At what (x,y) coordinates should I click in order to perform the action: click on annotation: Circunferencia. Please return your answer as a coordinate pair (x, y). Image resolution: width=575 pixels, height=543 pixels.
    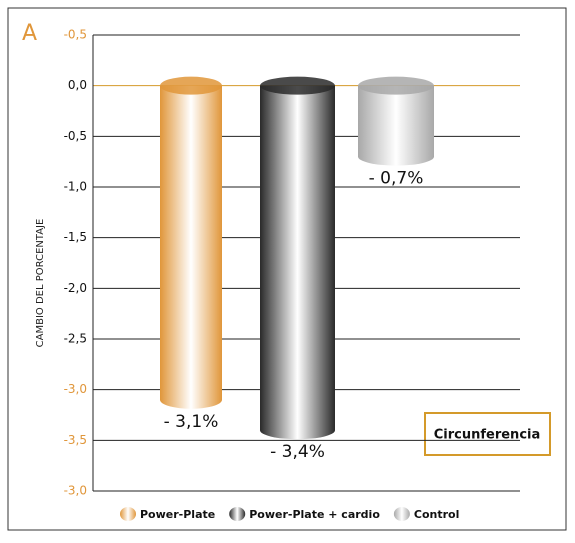
    Looking at the image, I should click on (487, 435).